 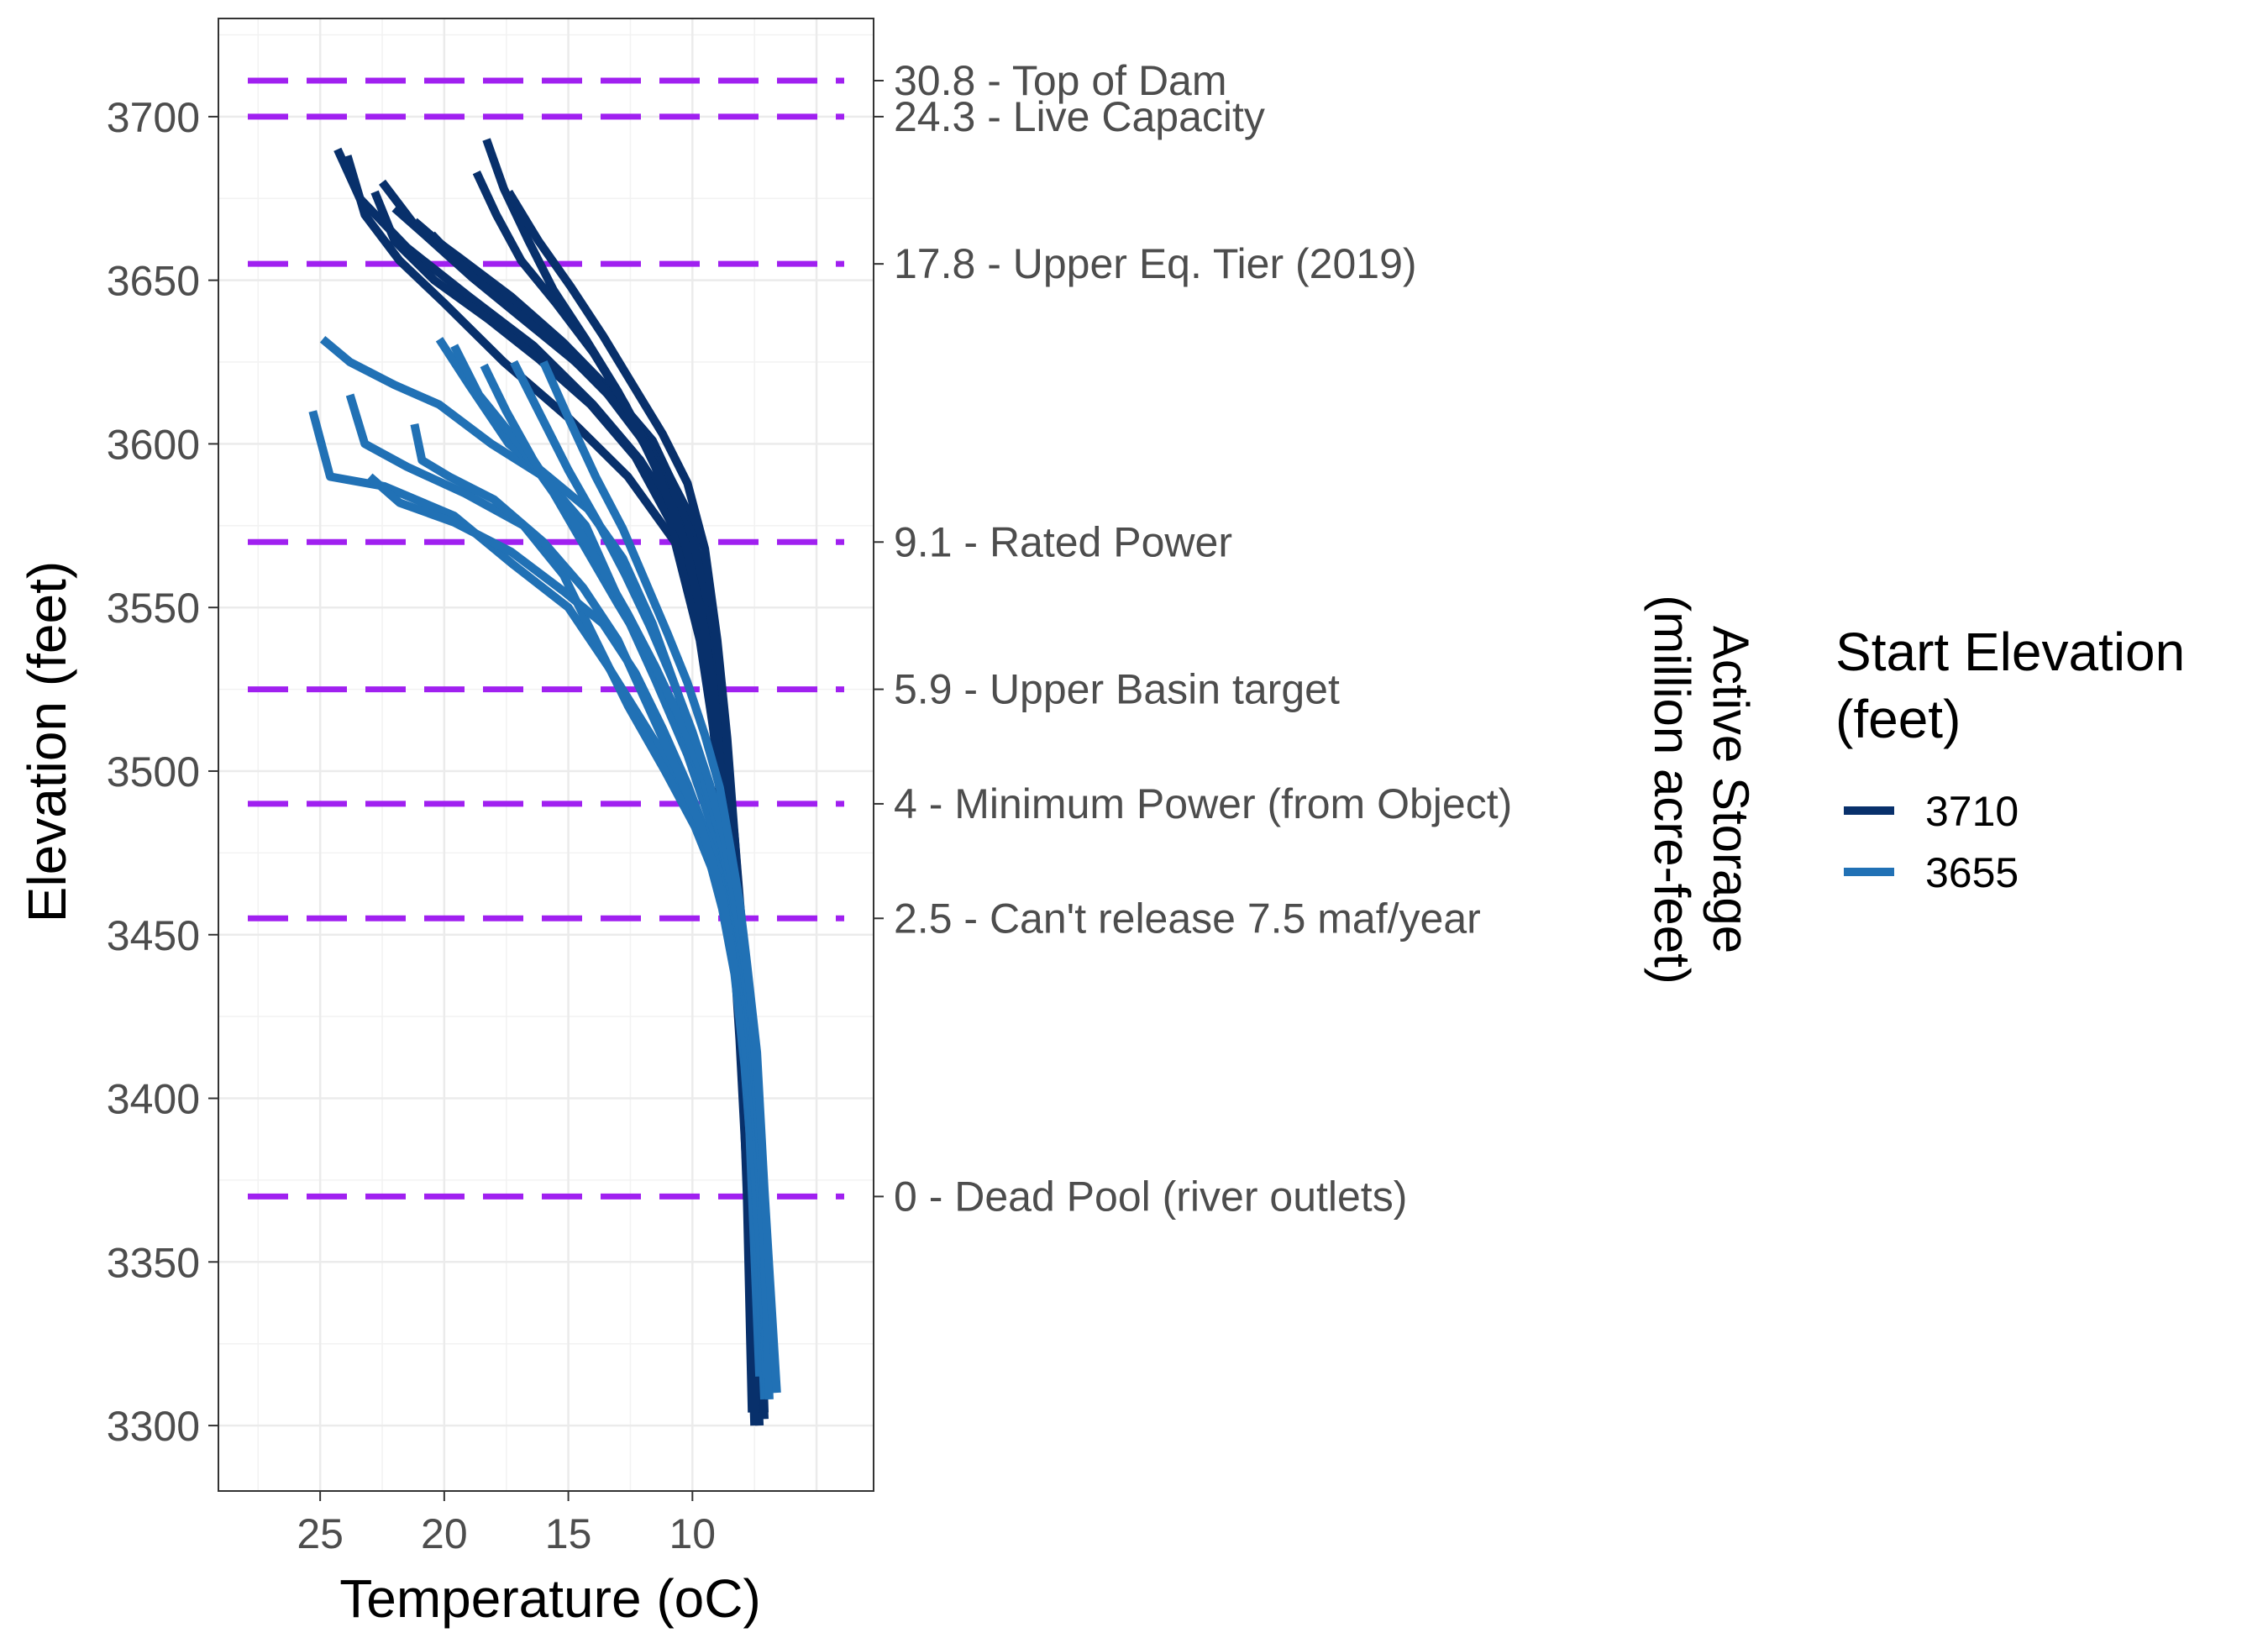 I want to click on secondary-y-axis-title-line2: (million acre-feet), so click(x=1672, y=789).